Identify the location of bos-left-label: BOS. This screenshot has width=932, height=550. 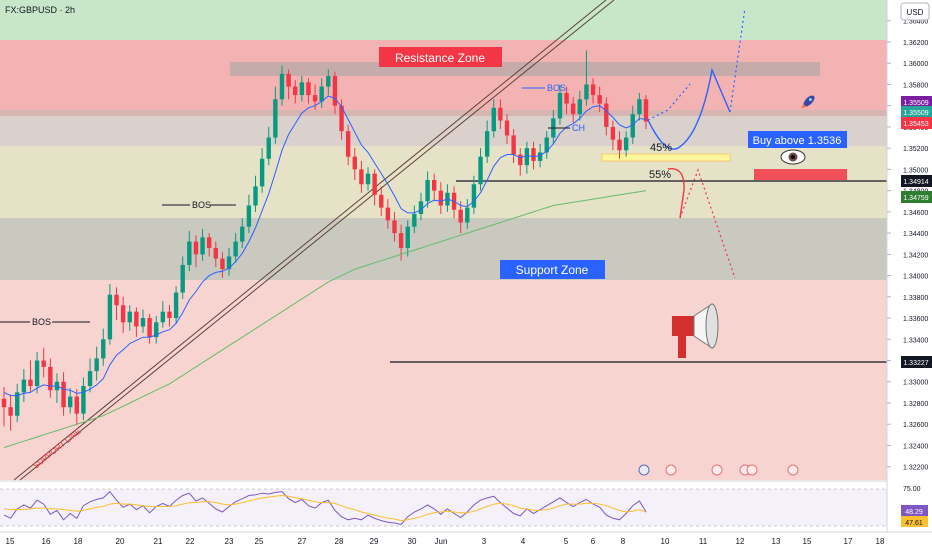
(41, 322).